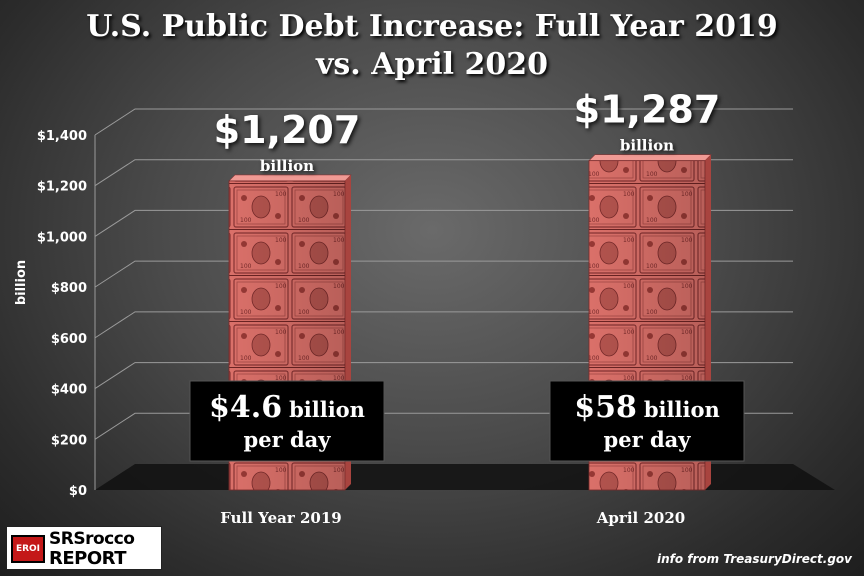  What do you see at coordinates (21, 282) in the screenshot?
I see `y-axis-label: billion` at bounding box center [21, 282].